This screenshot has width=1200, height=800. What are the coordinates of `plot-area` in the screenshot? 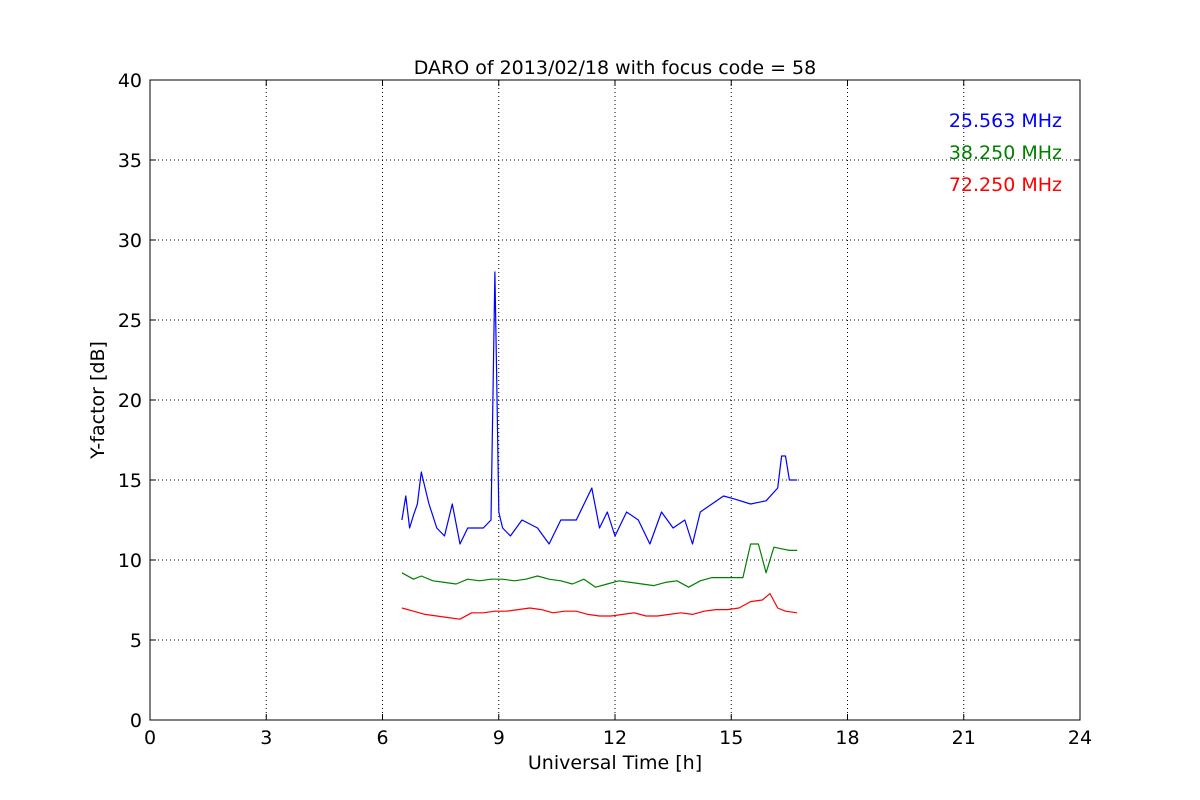 It's located at (599, 445).